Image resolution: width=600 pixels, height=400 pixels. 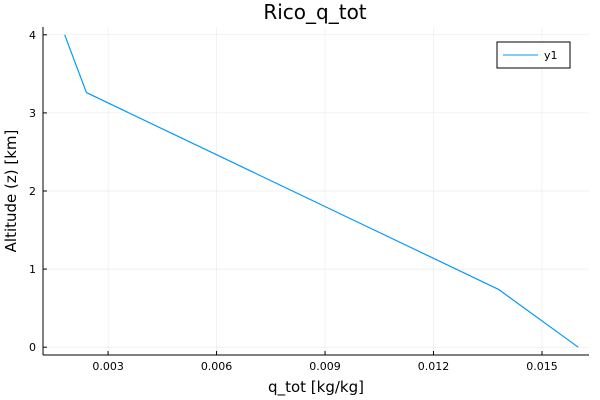 I want to click on y-tick-label: 0, so click(x=32, y=347).